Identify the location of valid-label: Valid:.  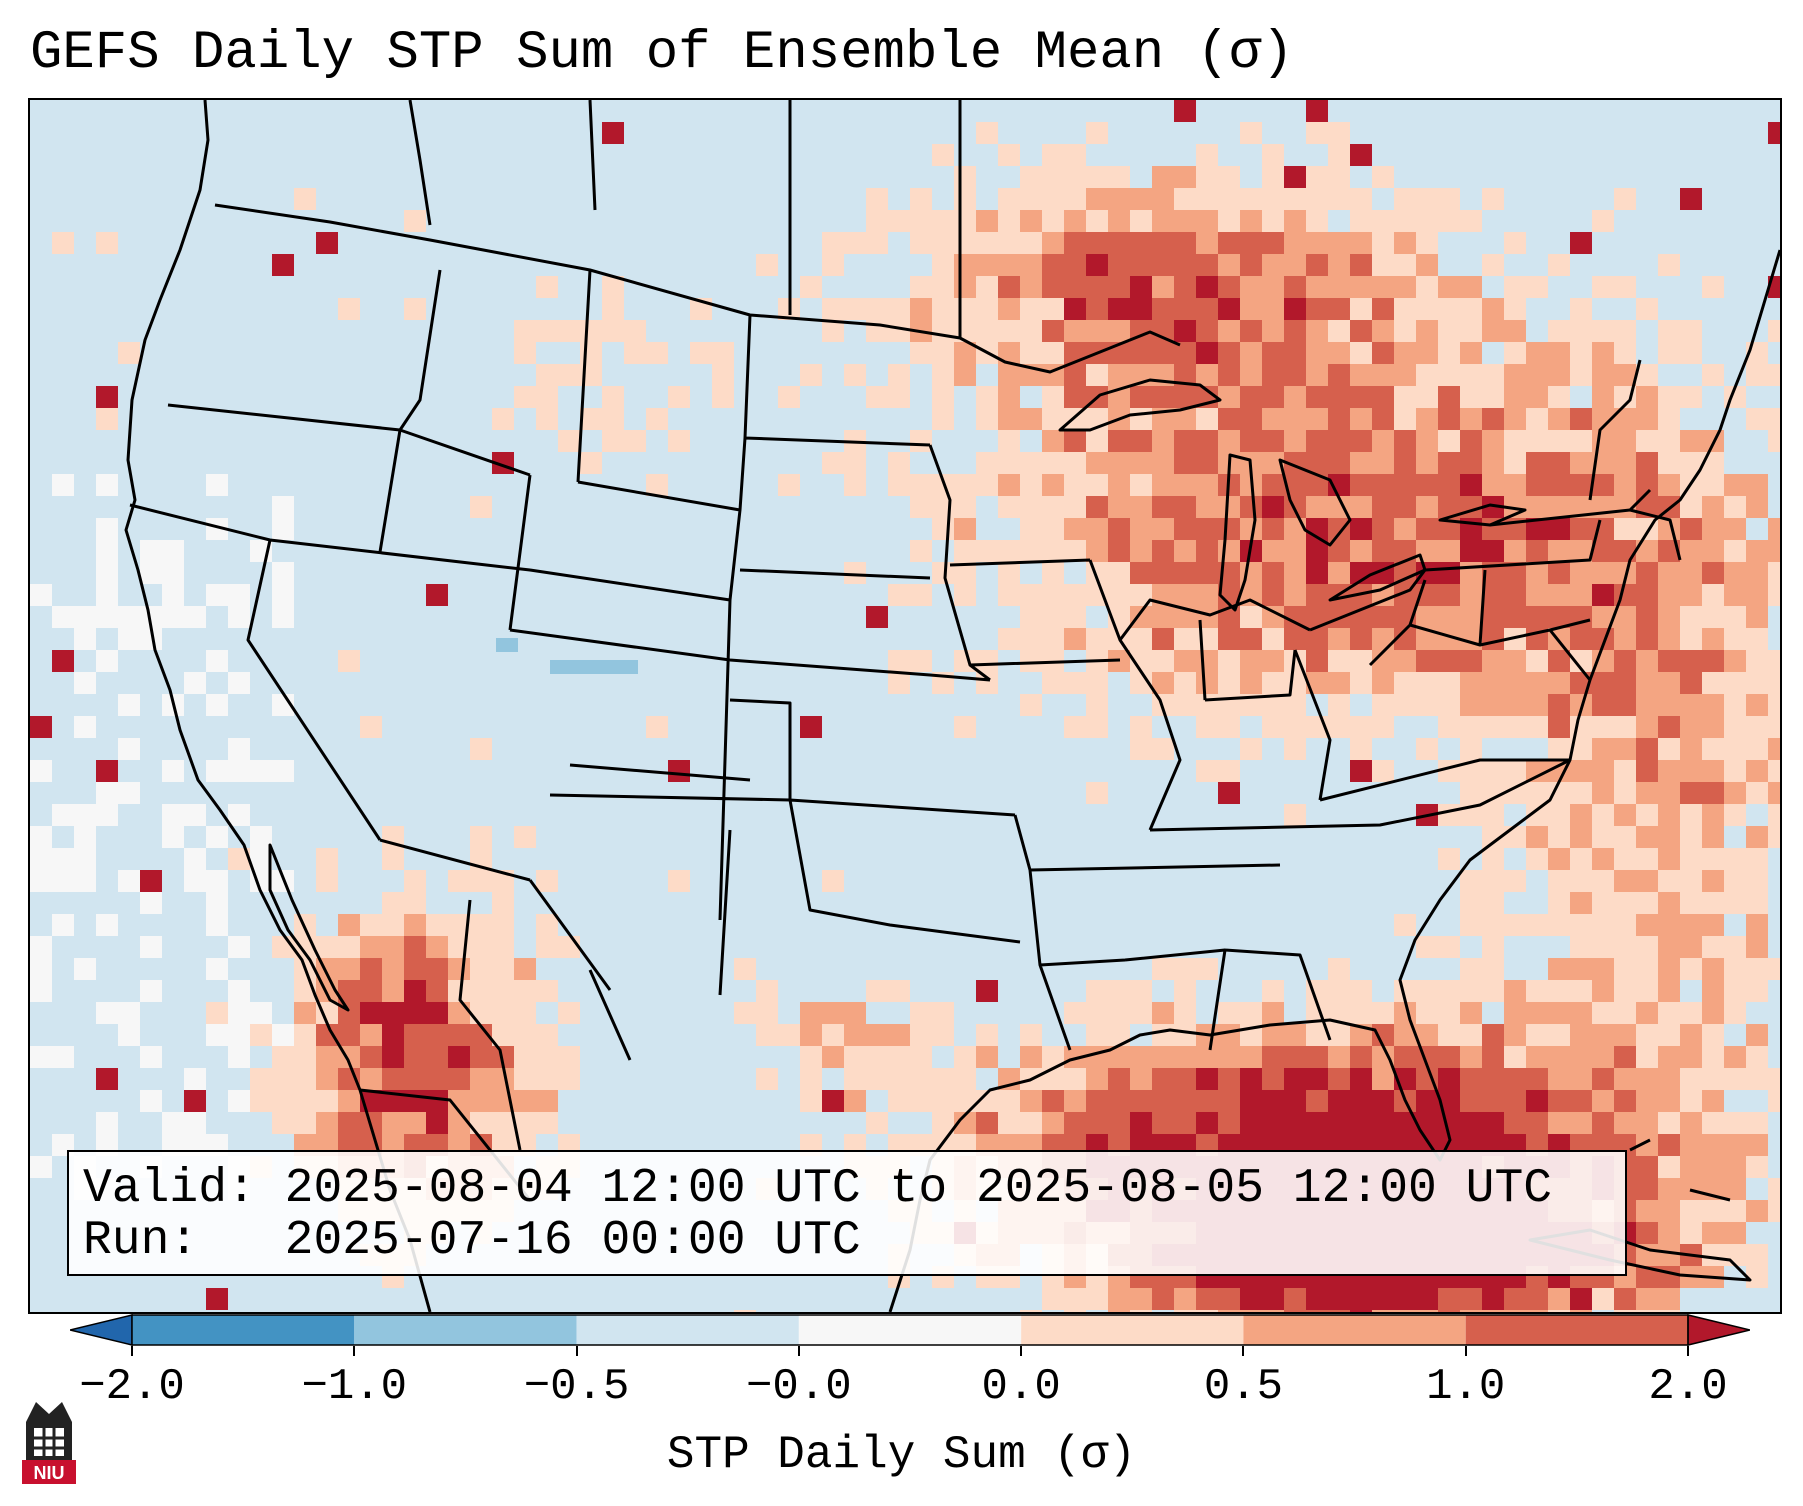
(169, 1189).